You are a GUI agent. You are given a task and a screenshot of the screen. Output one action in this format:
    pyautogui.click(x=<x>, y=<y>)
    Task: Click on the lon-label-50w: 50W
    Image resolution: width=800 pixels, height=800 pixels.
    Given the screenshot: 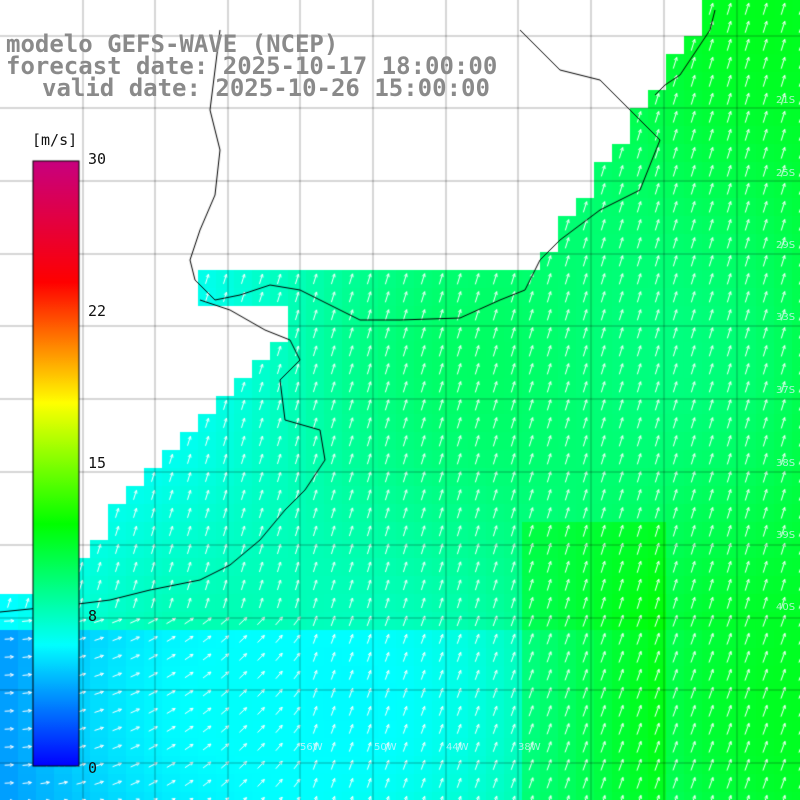 What is the action you would take?
    pyautogui.click(x=385, y=747)
    